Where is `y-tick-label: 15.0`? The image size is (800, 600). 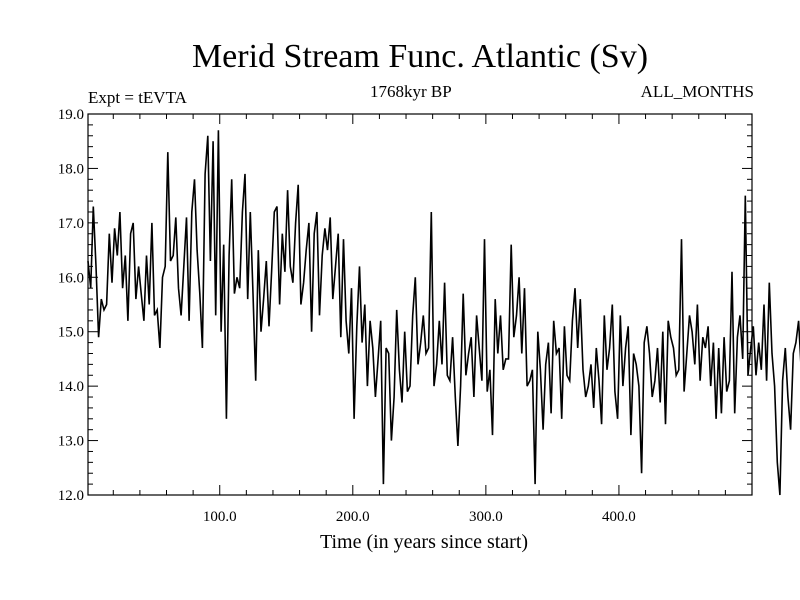 y-tick-label: 15.0 is located at coordinates (71, 333).